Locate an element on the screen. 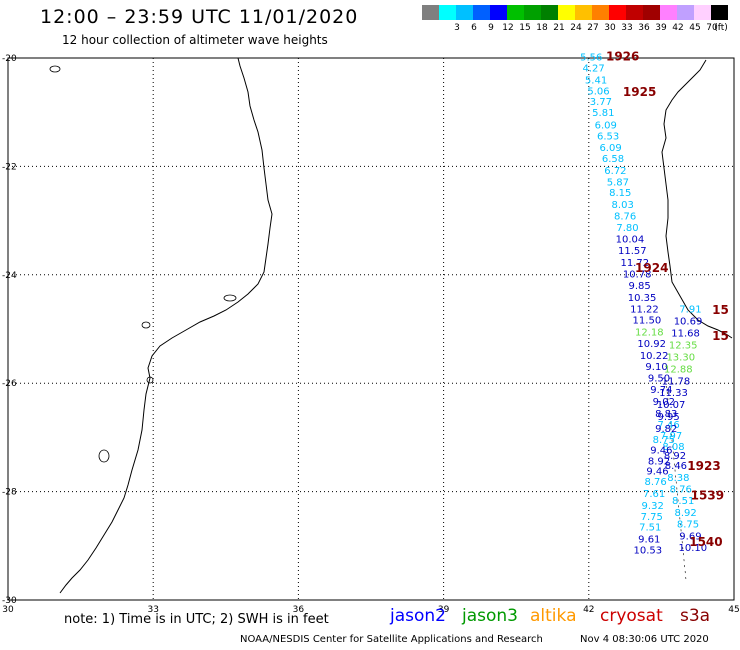  longitude-label: 36 is located at coordinates (299, 610).